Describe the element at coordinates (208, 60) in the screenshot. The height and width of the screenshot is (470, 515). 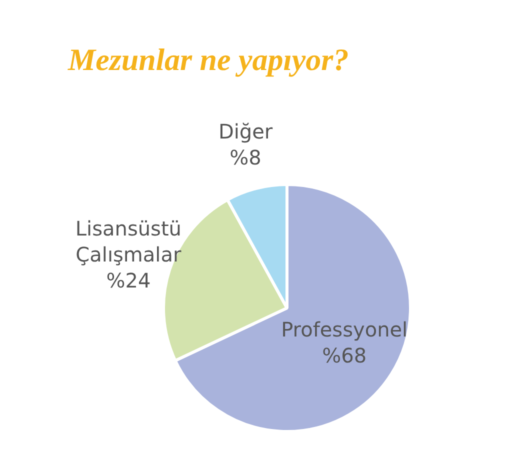
I see `chart-title: Mezunlar ne yapıyor?` at that location.